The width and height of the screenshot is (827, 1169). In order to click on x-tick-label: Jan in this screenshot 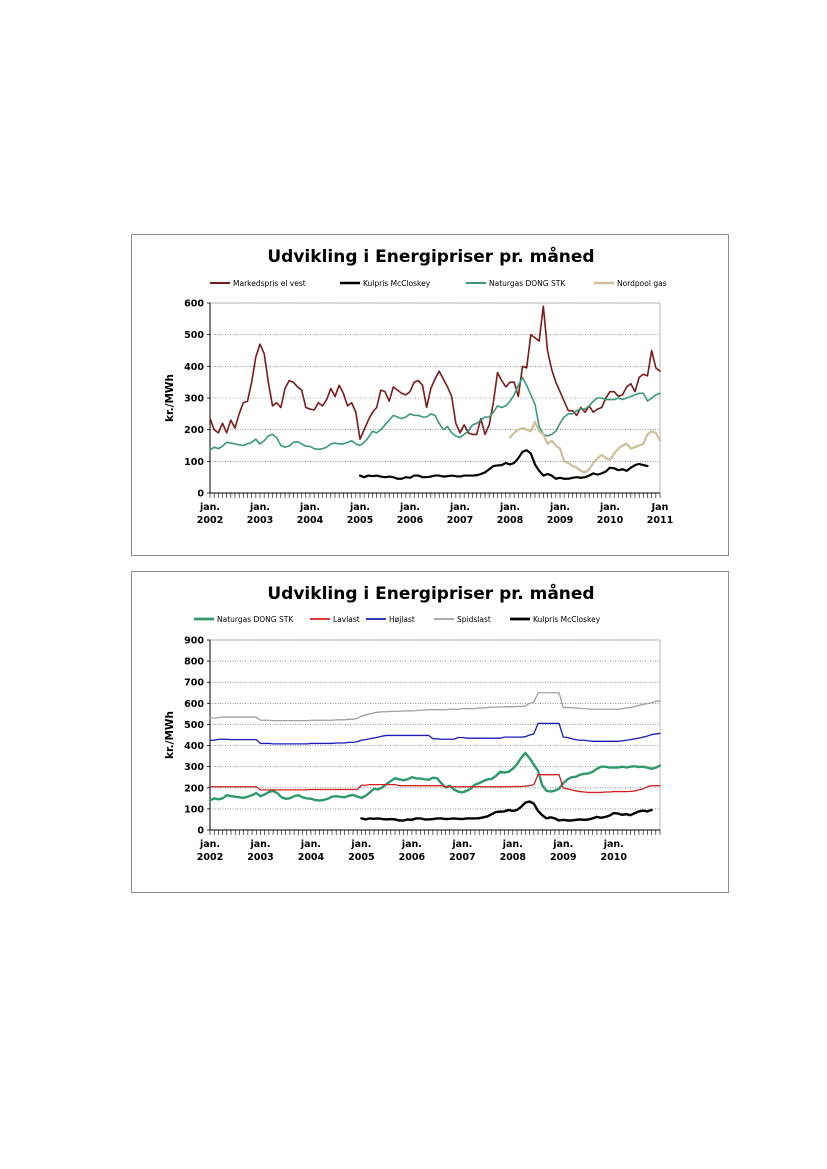, I will do `click(660, 507)`.